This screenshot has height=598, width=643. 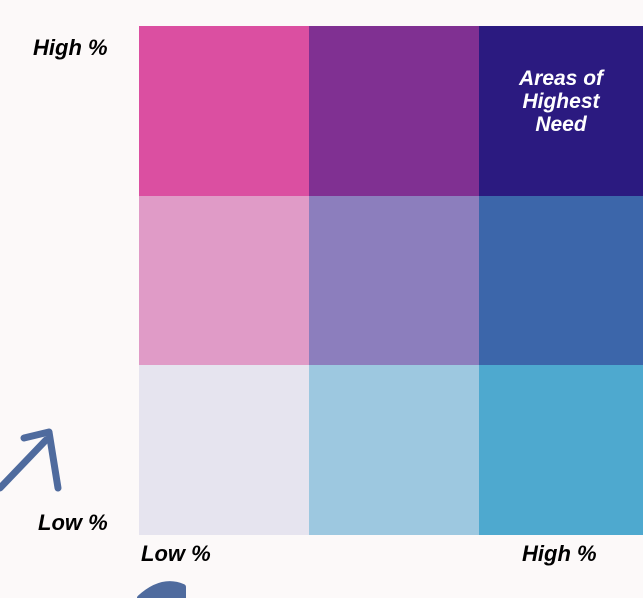 What do you see at coordinates (176, 554) in the screenshot?
I see `x-axis-low-label: Low %` at bounding box center [176, 554].